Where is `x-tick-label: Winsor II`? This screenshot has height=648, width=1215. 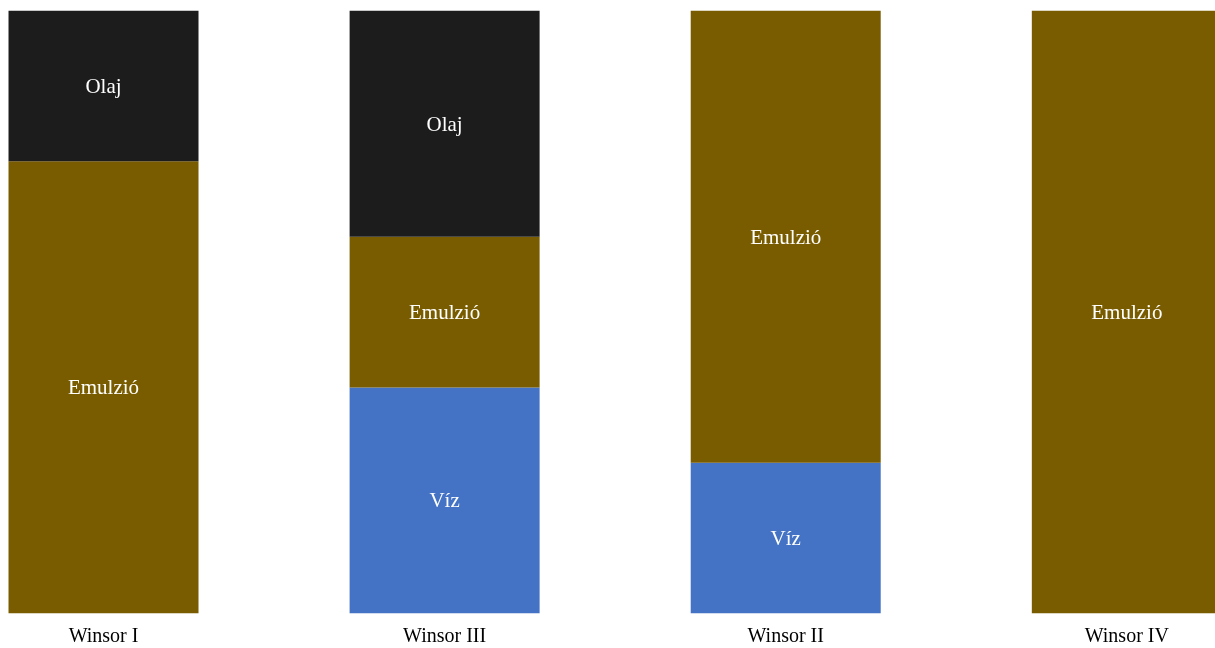 x-tick-label: Winsor II is located at coordinates (785, 634).